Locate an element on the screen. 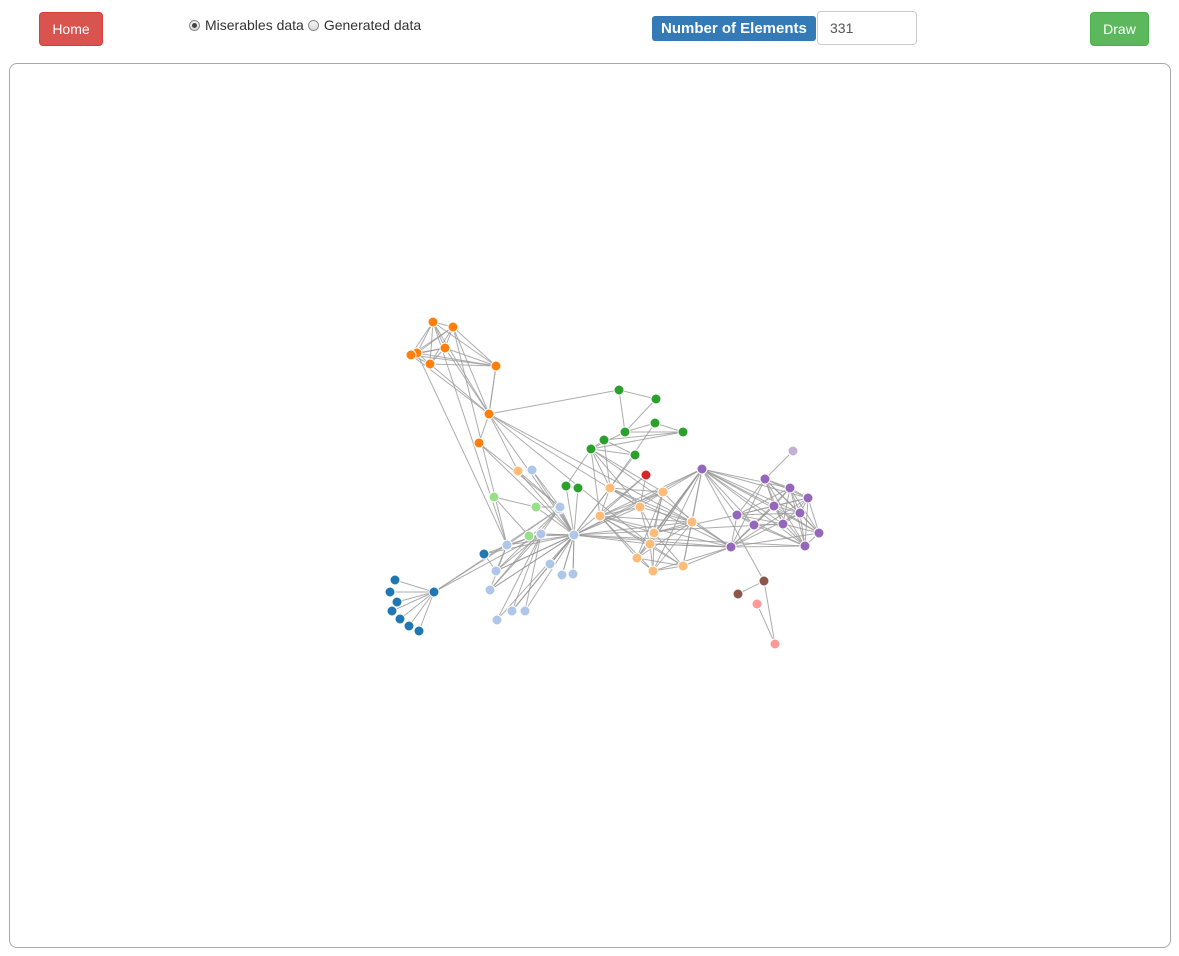  number-of-elements-input is located at coordinates (867, 28).